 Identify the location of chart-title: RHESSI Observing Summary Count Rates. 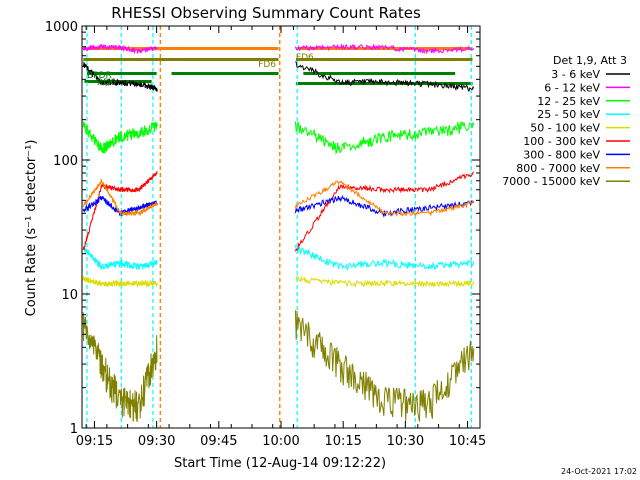
(266, 13).